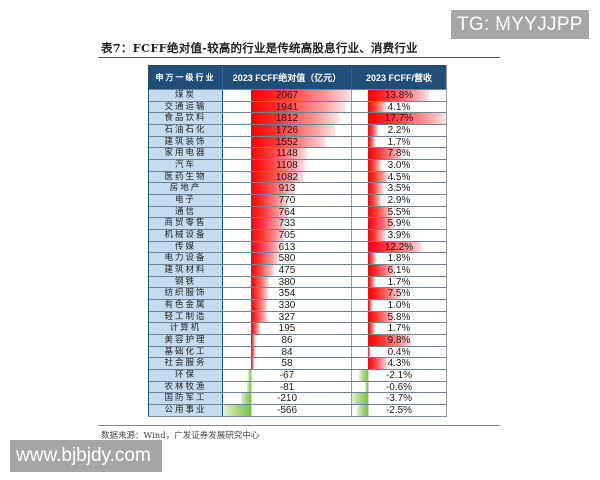  I want to click on fcff-value-cell: 330, so click(287, 305).